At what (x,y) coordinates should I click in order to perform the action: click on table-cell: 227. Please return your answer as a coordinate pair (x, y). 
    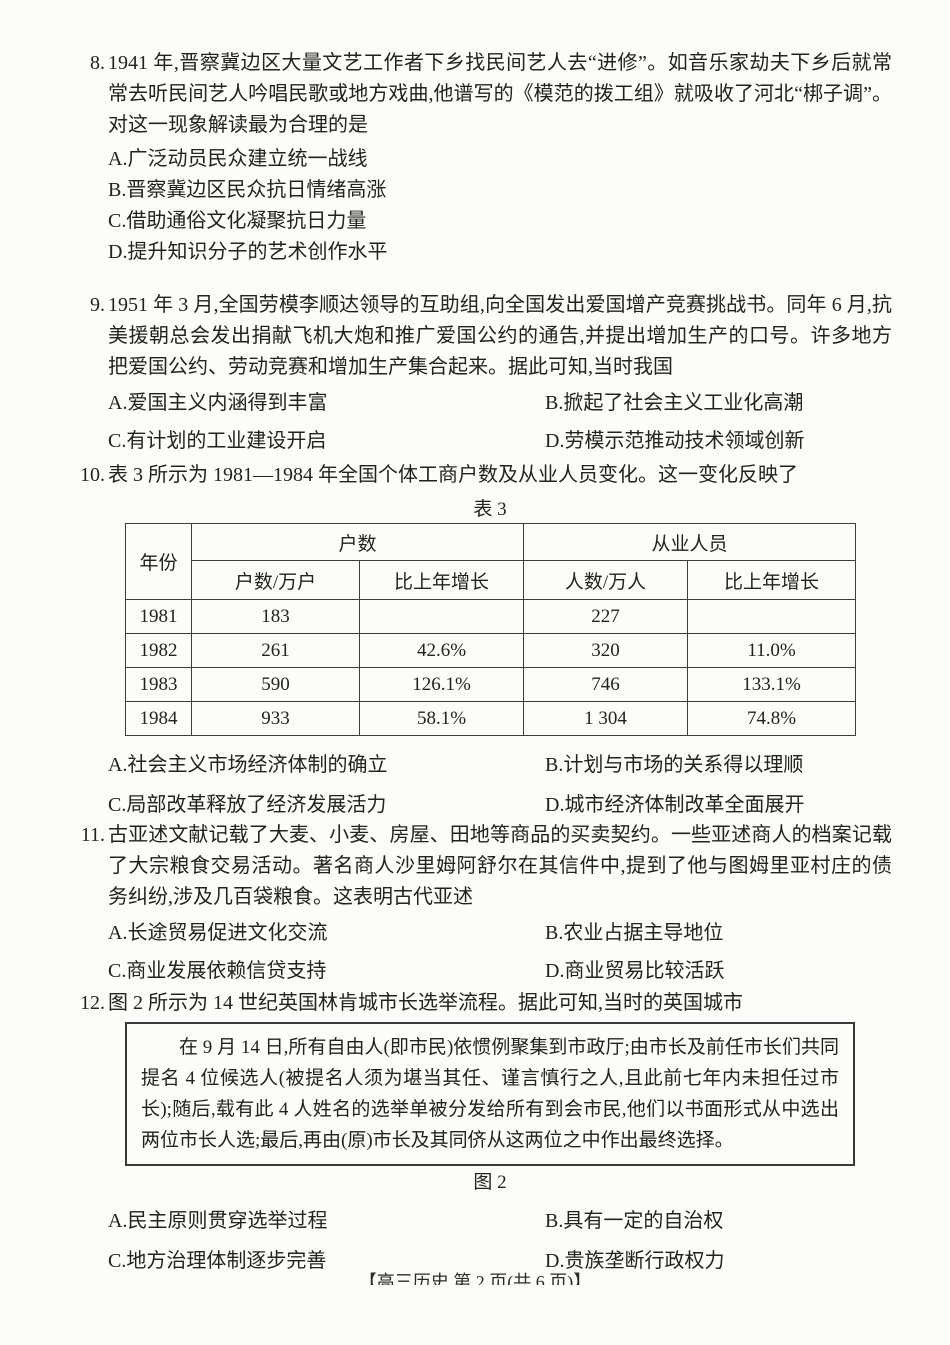
    Looking at the image, I should click on (606, 616).